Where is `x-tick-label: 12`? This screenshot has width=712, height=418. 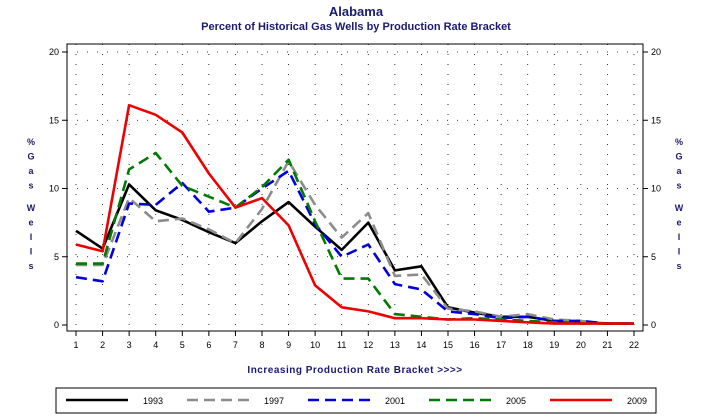 x-tick-label: 12 is located at coordinates (368, 345).